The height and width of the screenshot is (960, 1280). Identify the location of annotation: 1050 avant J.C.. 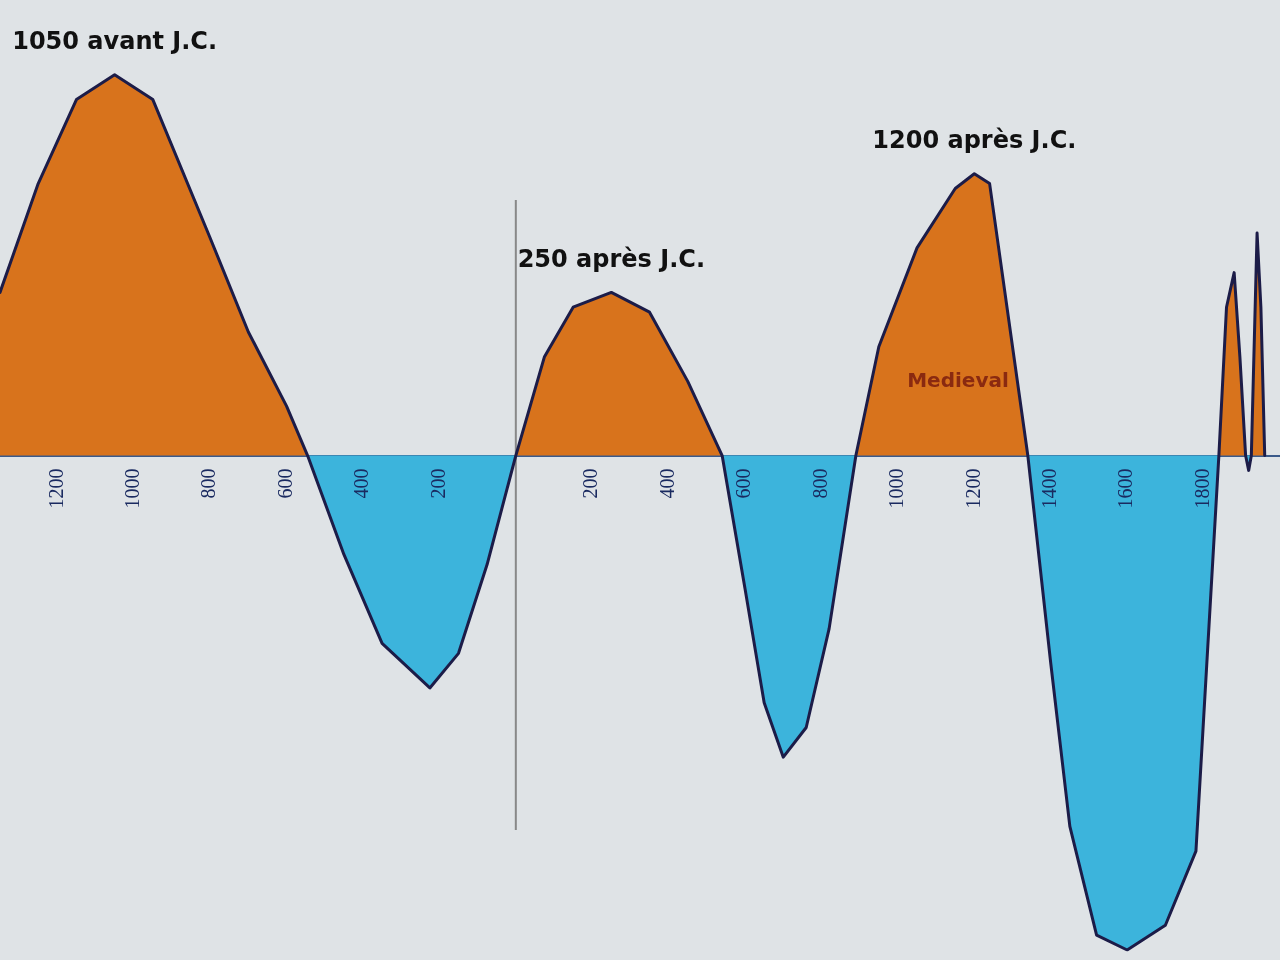
(115, 41).